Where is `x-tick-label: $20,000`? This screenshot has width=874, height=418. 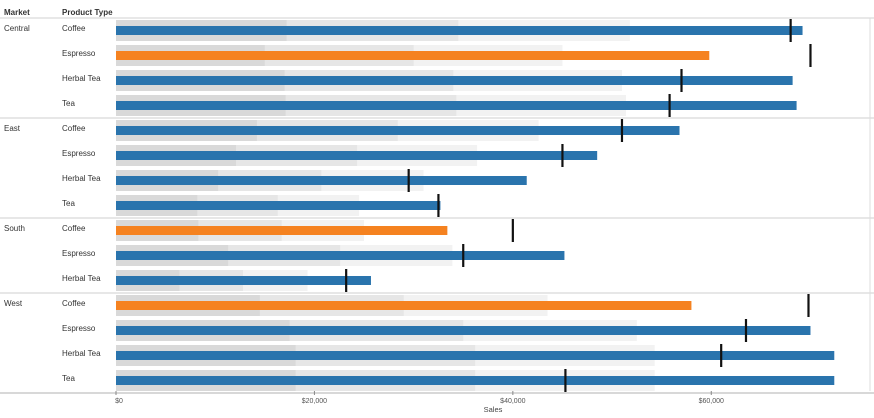
x-tick-label: $20,000 is located at coordinates (314, 401).